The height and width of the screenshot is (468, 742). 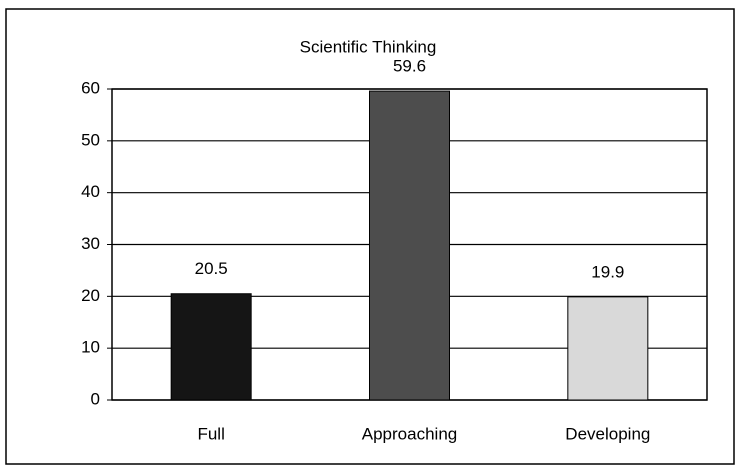 What do you see at coordinates (211, 268) in the screenshot?
I see `data-label: 20.5` at bounding box center [211, 268].